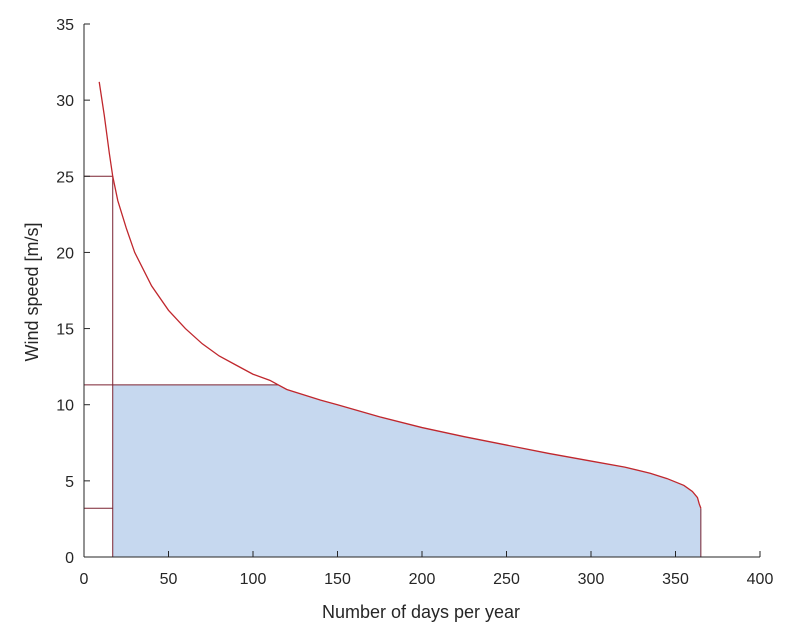 This screenshot has width=798, height=641. I want to click on y-tick-label: 5, so click(69, 482).